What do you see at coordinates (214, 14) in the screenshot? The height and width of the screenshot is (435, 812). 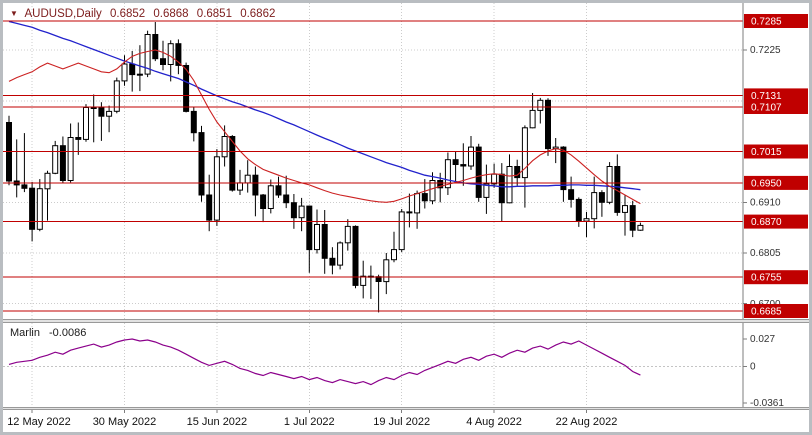 I see `ohlc-low: 0.6851` at bounding box center [214, 14].